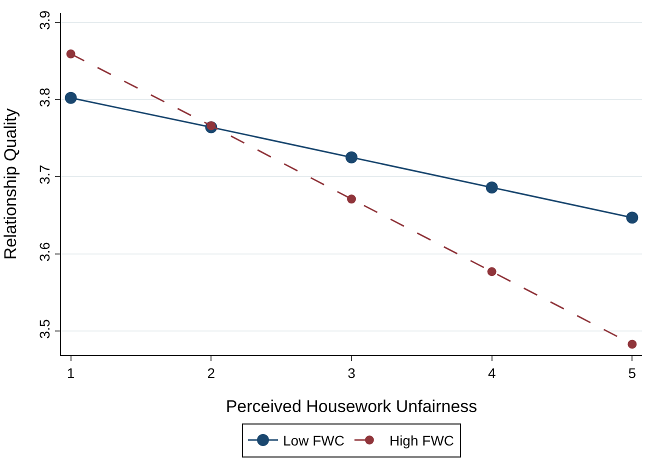  Describe the element at coordinates (421, 440) in the screenshot. I see `legend-label: High FWC` at that location.